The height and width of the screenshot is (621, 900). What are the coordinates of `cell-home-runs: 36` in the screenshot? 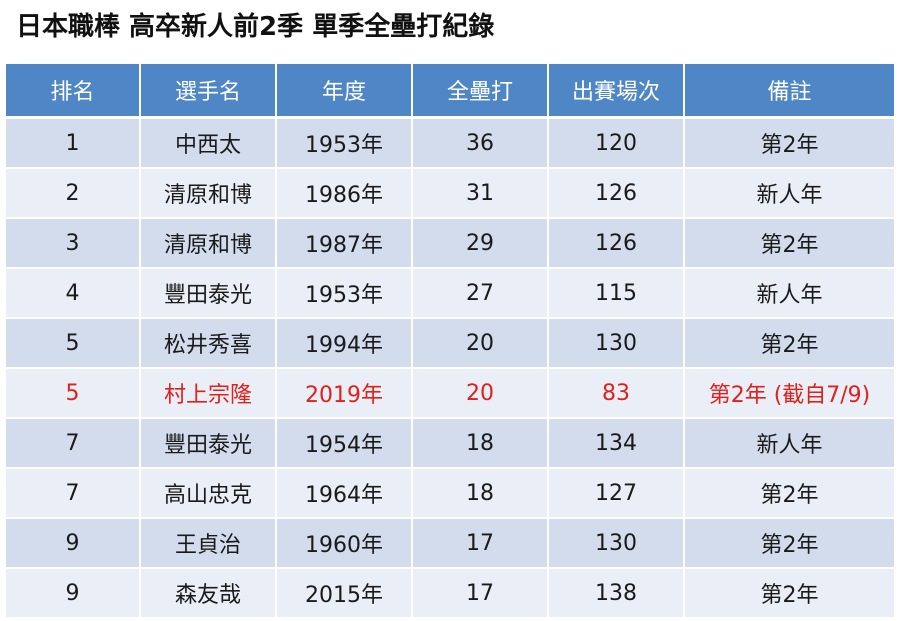 It's located at (481, 144).